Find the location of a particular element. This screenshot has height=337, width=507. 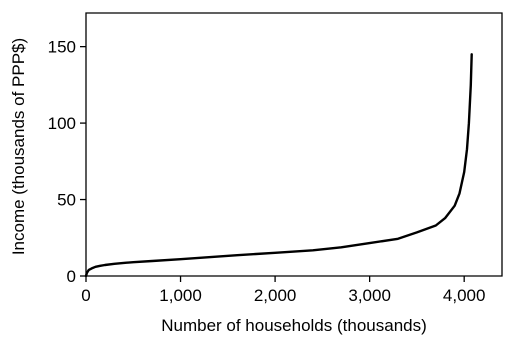

x-axis-ticks: 0 1,000 2,000 3,000 4,000 is located at coordinates (283, 290).